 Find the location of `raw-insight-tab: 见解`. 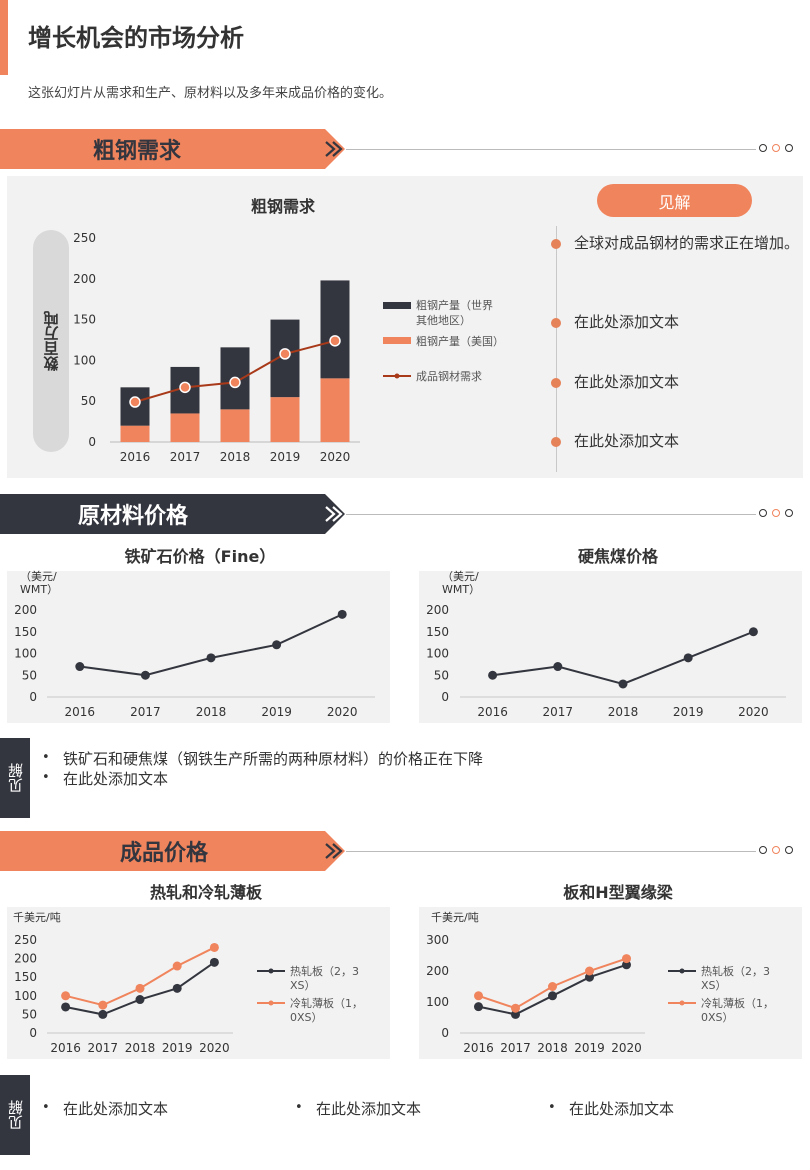

raw-insight-tab: 见解 is located at coordinates (15, 778).